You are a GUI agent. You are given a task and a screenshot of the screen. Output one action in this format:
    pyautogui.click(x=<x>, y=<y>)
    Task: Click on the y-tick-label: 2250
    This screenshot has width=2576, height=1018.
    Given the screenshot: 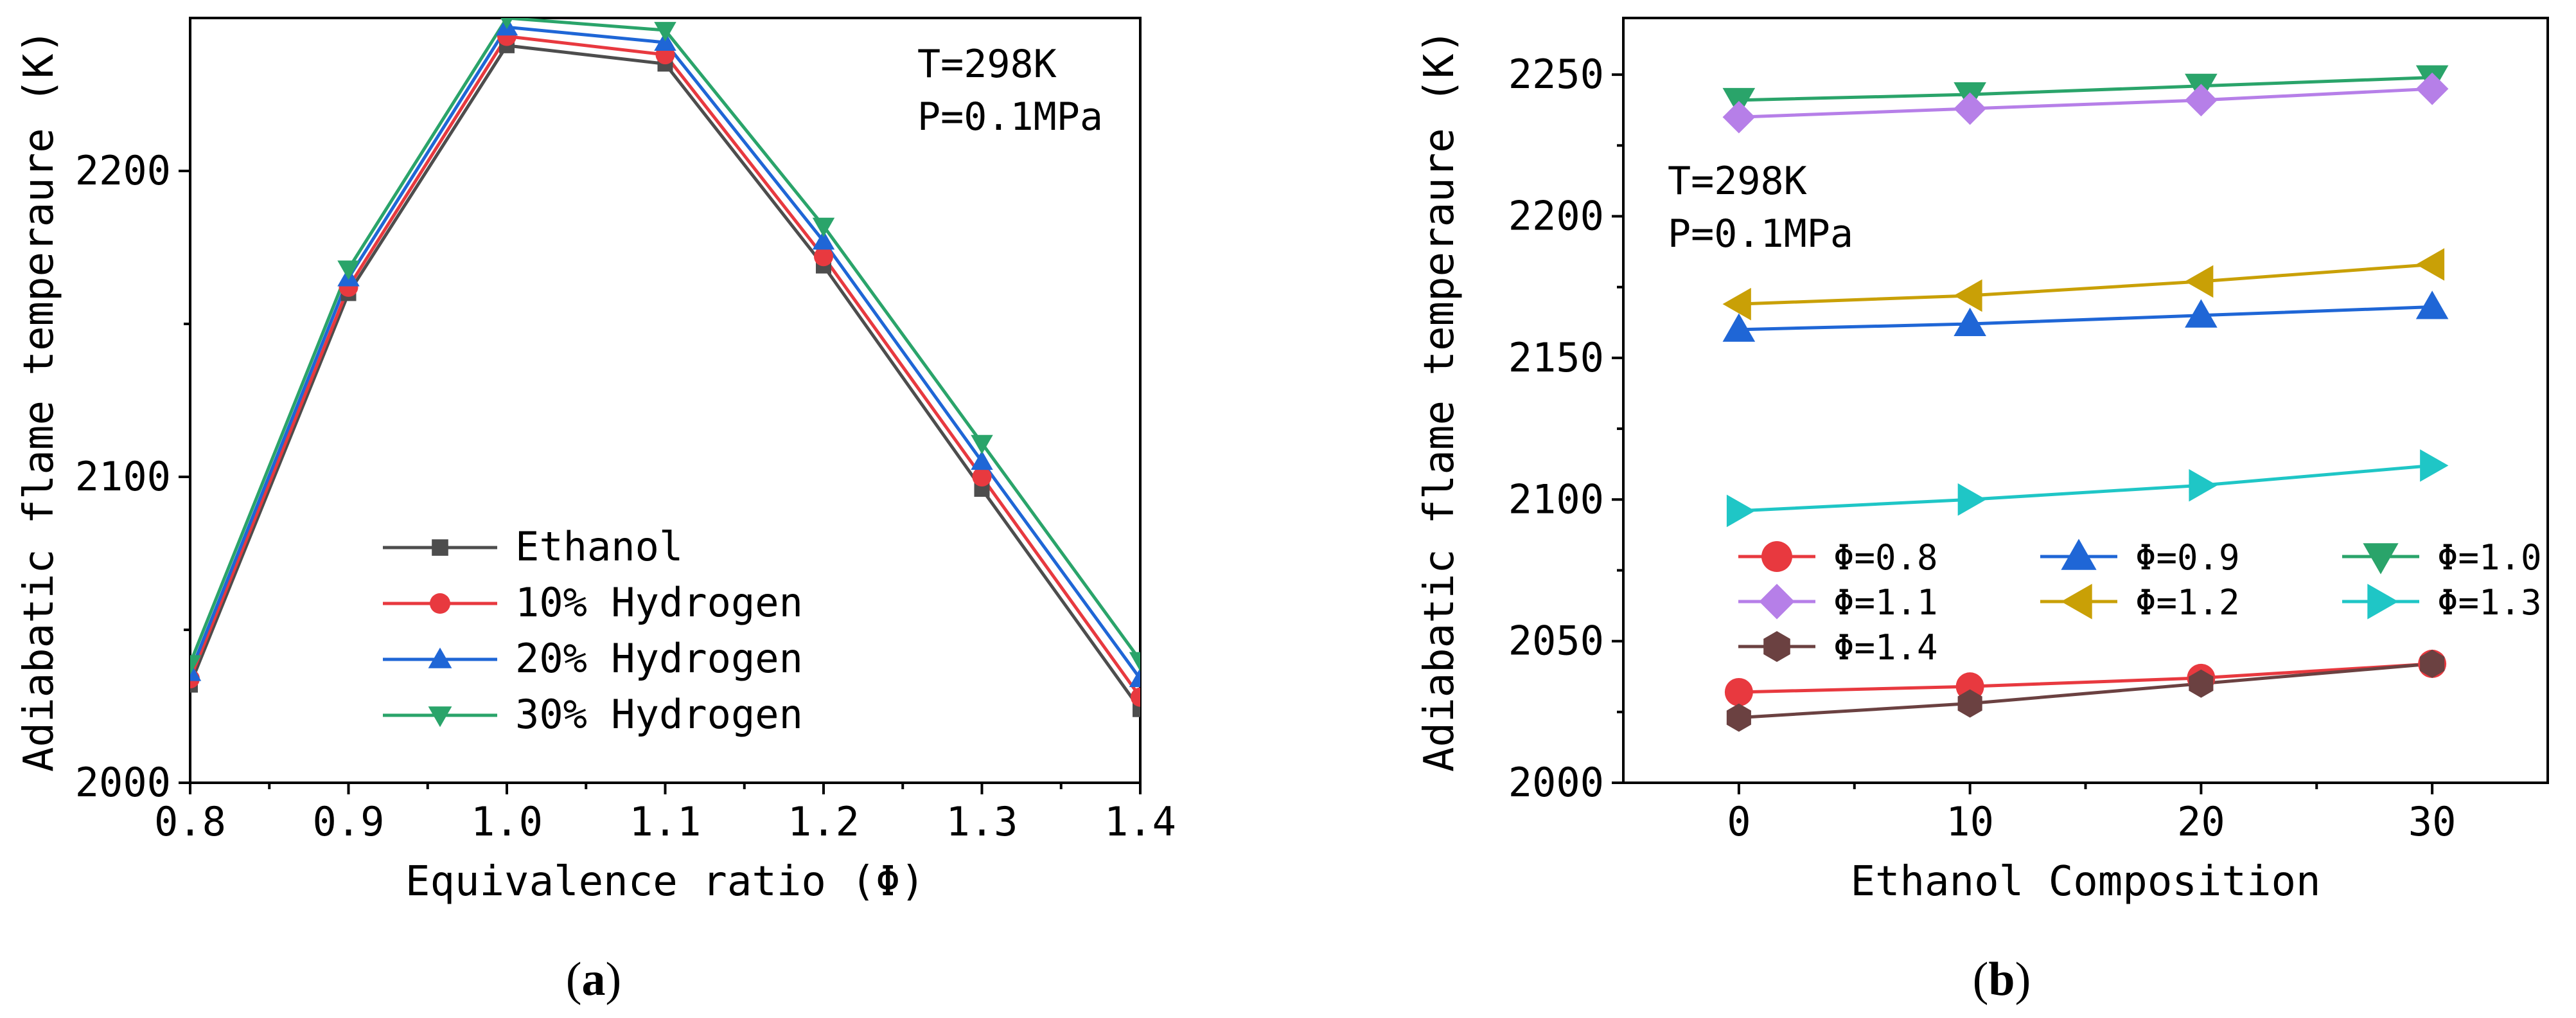 What is the action you would take?
    pyautogui.click(x=1556, y=74)
    